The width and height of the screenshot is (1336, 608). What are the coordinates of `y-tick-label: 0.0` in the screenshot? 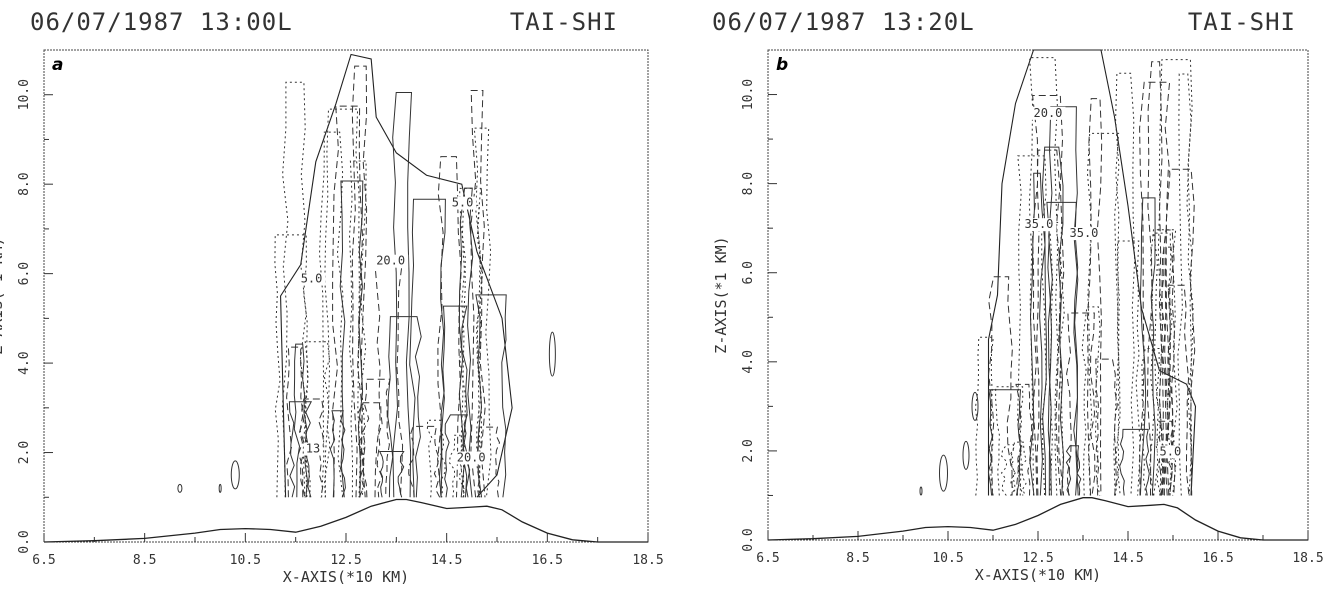 It's located at (748, 539).